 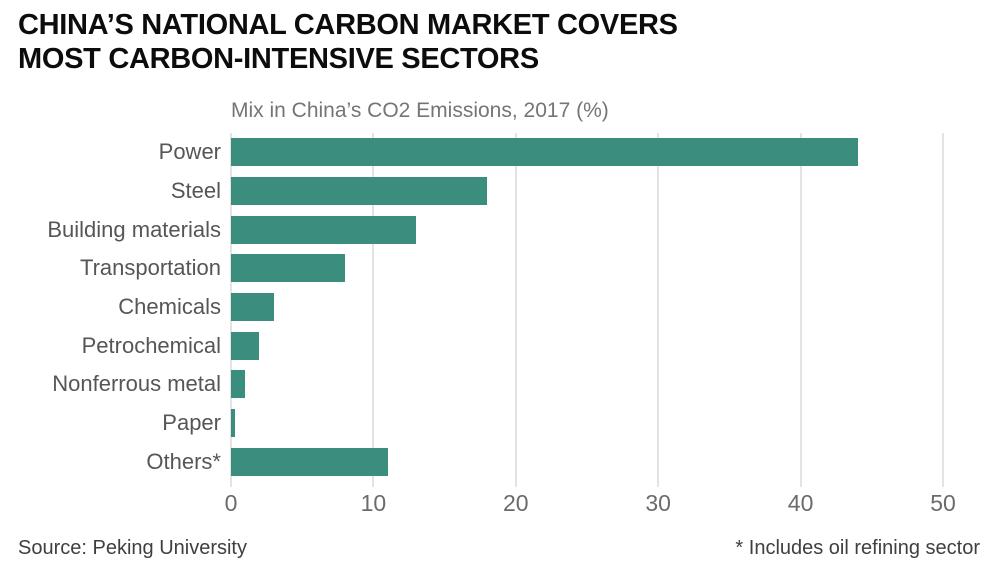 What do you see at coordinates (134, 229) in the screenshot?
I see `category-label: Building materials` at bounding box center [134, 229].